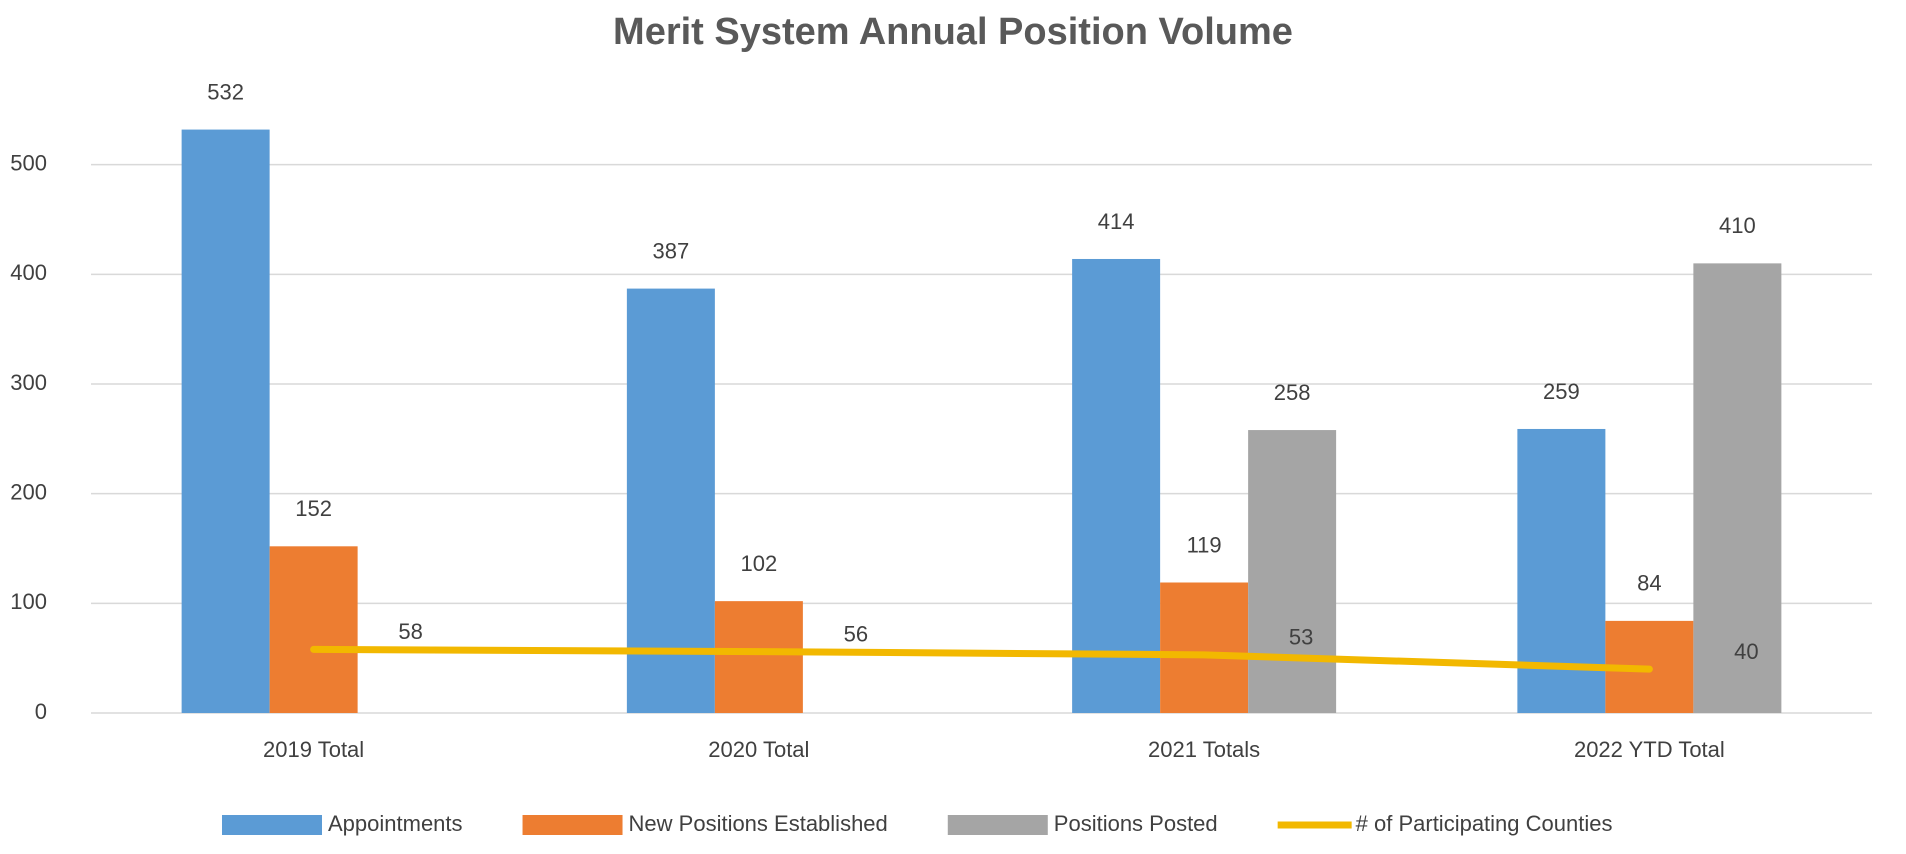 The image size is (1906, 854). Describe the element at coordinates (953, 32) in the screenshot. I see `chart-title: Merit System Annual Position Volume` at that location.